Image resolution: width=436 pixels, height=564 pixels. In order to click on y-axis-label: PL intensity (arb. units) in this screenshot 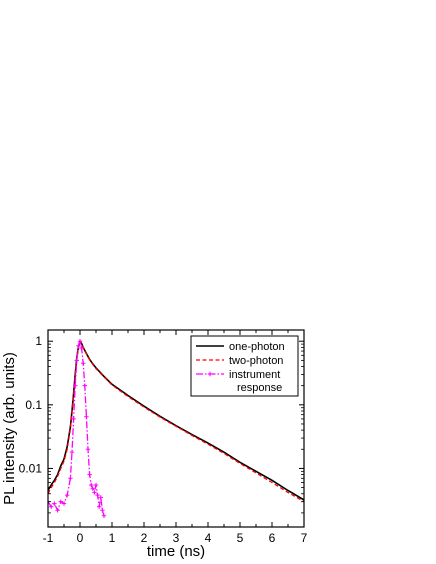, I will do `click(9, 428)`.